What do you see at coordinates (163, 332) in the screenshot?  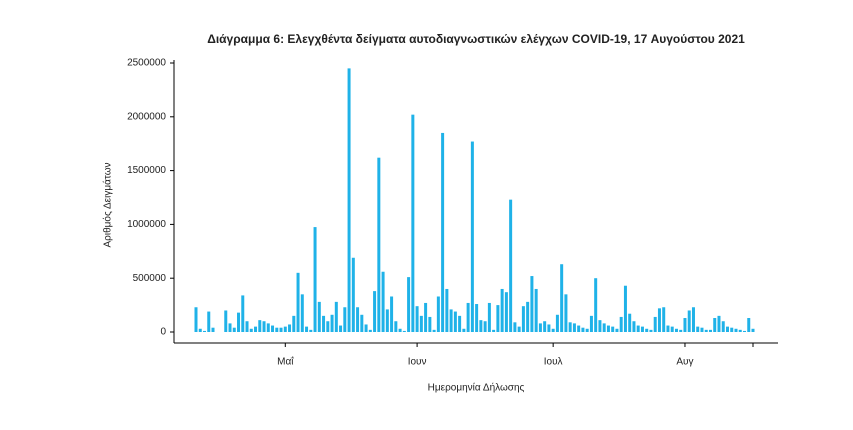 I see `y-tick-label: 0` at bounding box center [163, 332].